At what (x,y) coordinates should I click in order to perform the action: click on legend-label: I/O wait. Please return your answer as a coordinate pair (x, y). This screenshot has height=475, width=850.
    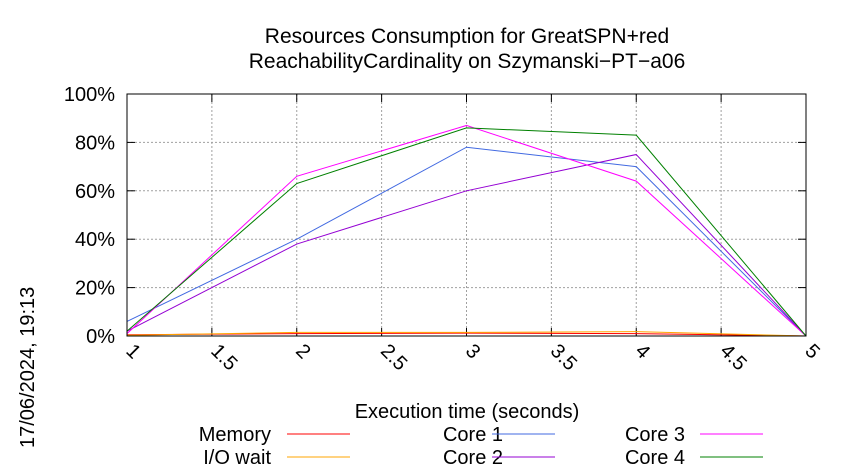
    Looking at the image, I should click on (237, 458).